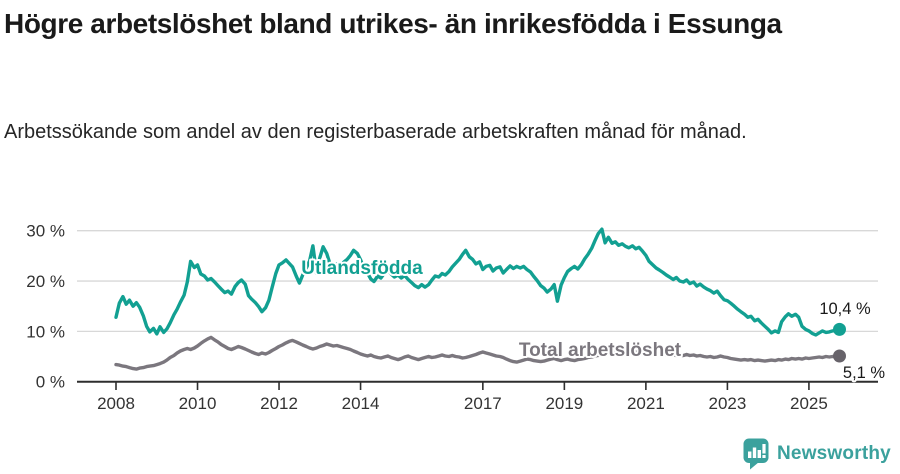 The width and height of the screenshot is (900, 474). What do you see at coordinates (483, 403) in the screenshot?
I see `x-tick-label: 2017` at bounding box center [483, 403].